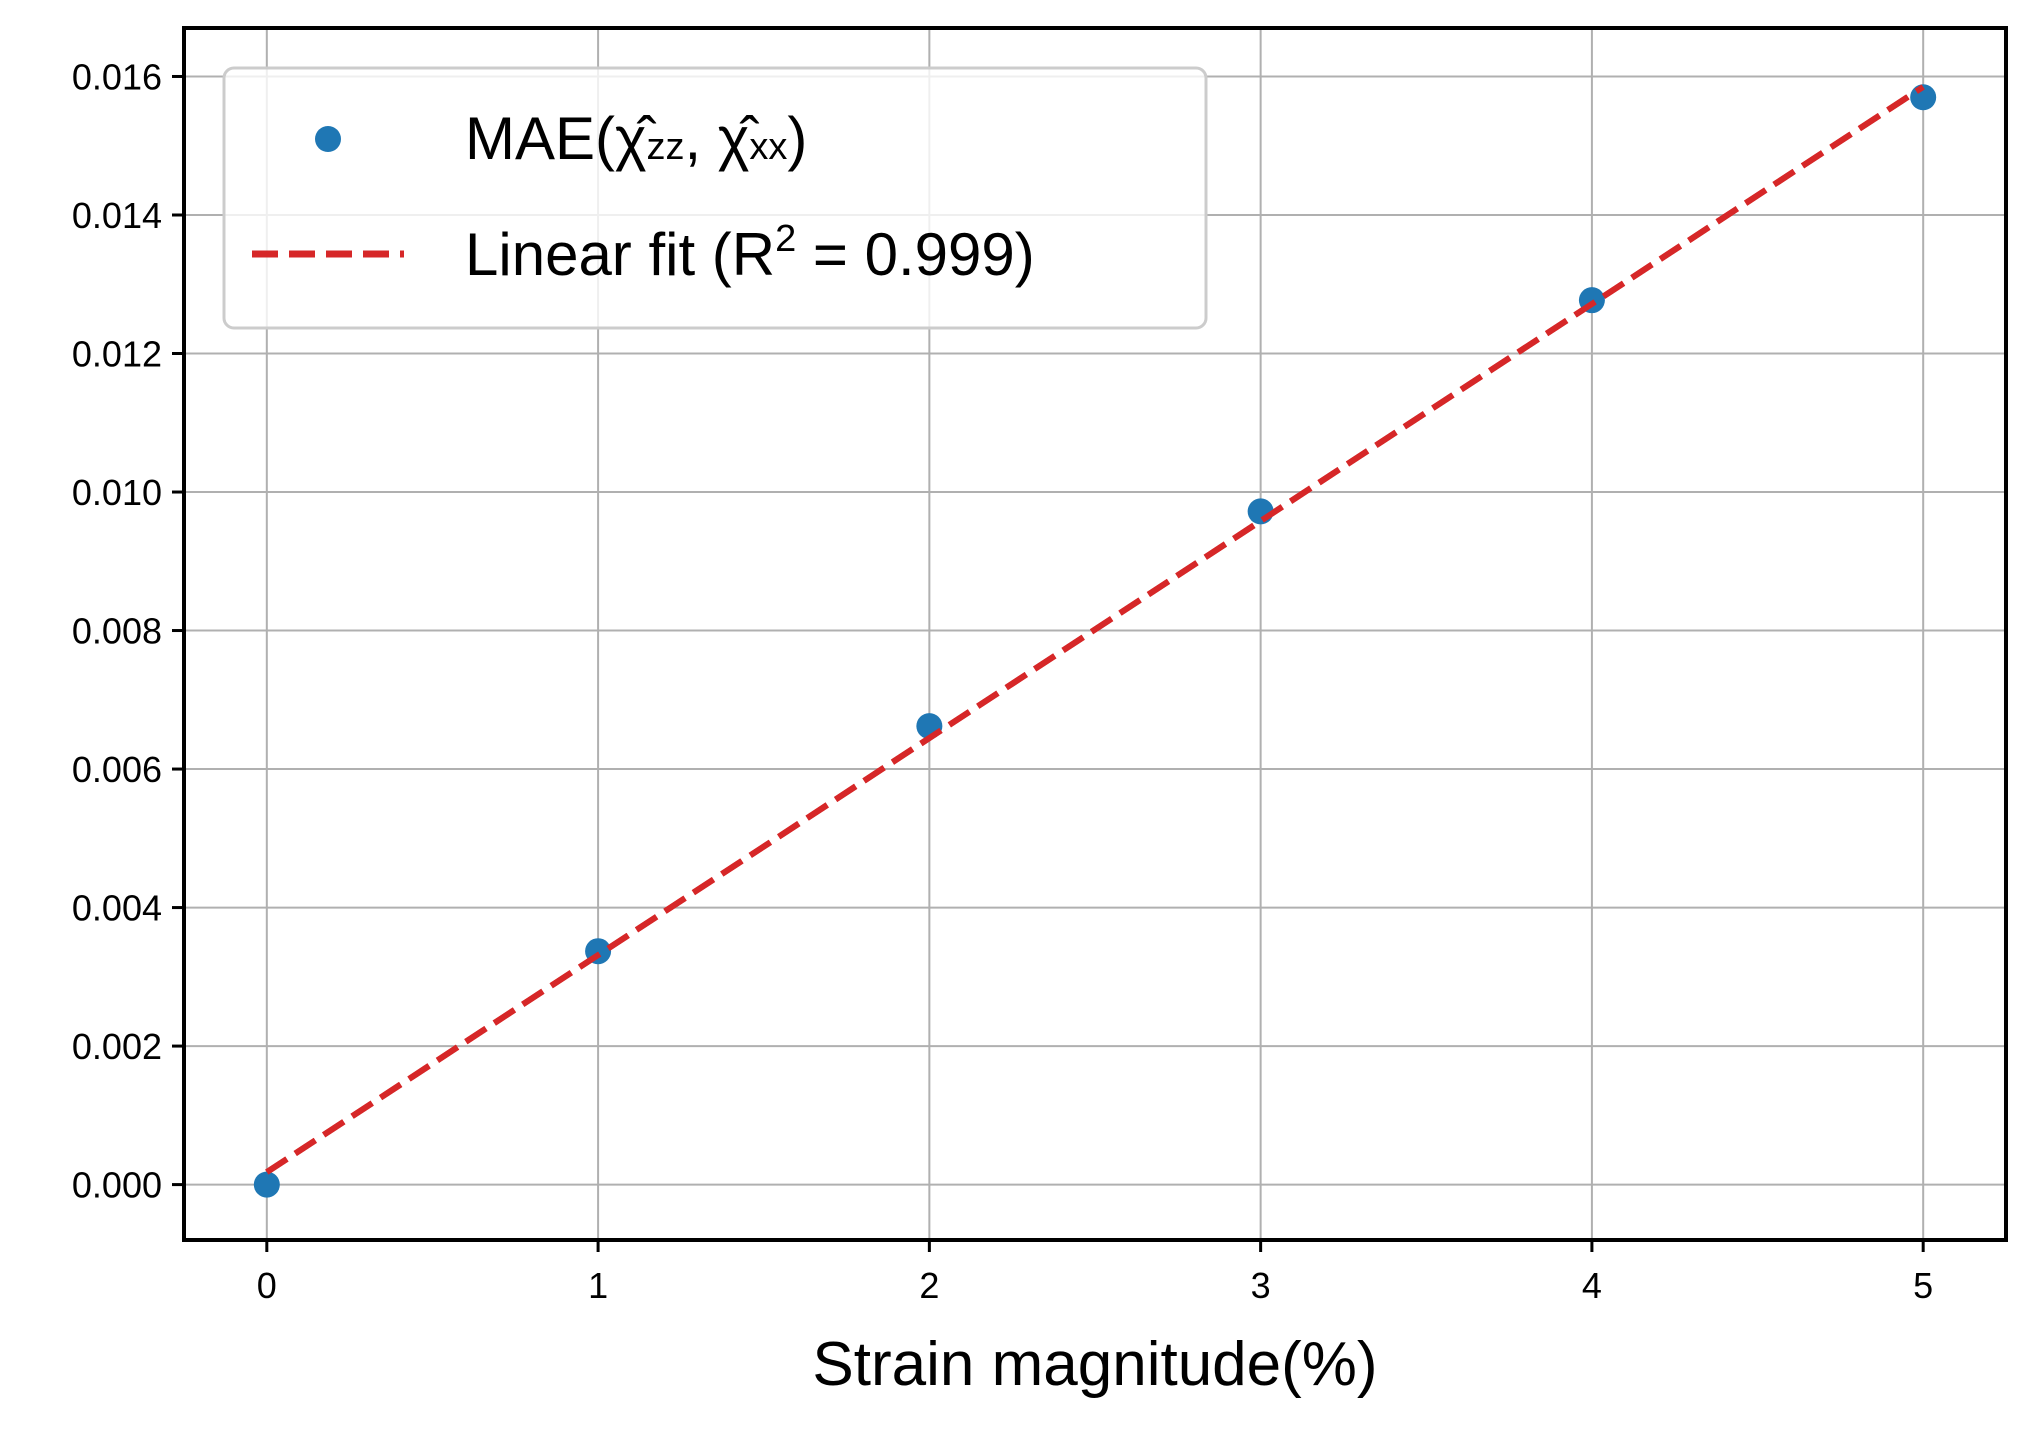 The width and height of the screenshot is (2033, 1431). I want to click on y-tick-label-8: 0.016, so click(117, 76).